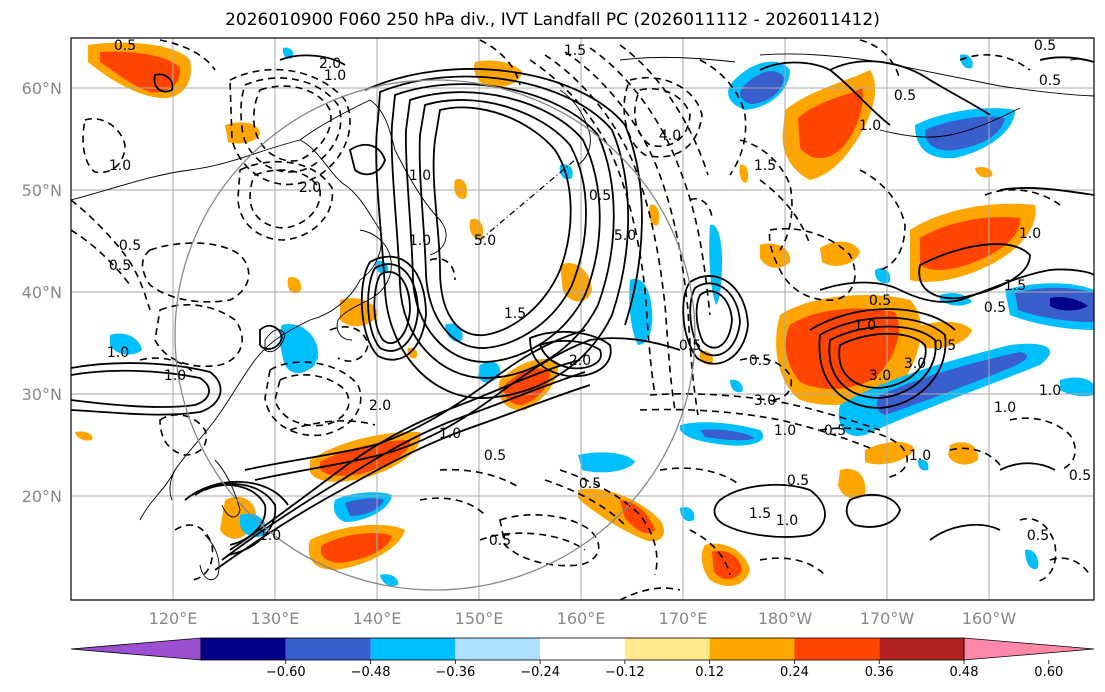  What do you see at coordinates (377, 618) in the screenshot?
I see `lon-label-140e: 140°E` at bounding box center [377, 618].